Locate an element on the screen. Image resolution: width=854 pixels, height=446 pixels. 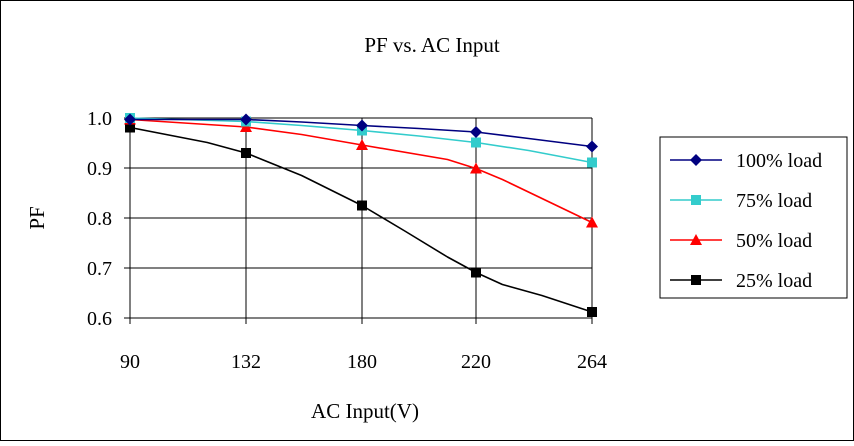
y-tick-label: 1.0 is located at coordinates (99, 119).